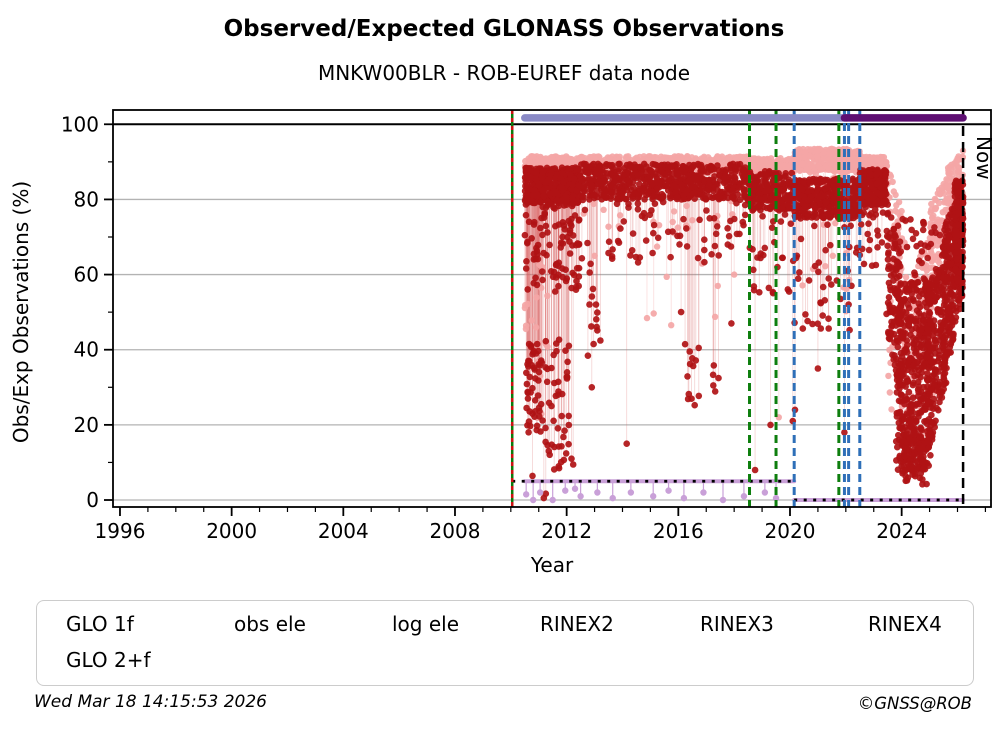  Describe the element at coordinates (552, 565) in the screenshot. I see `x-axis-label: Year` at that location.